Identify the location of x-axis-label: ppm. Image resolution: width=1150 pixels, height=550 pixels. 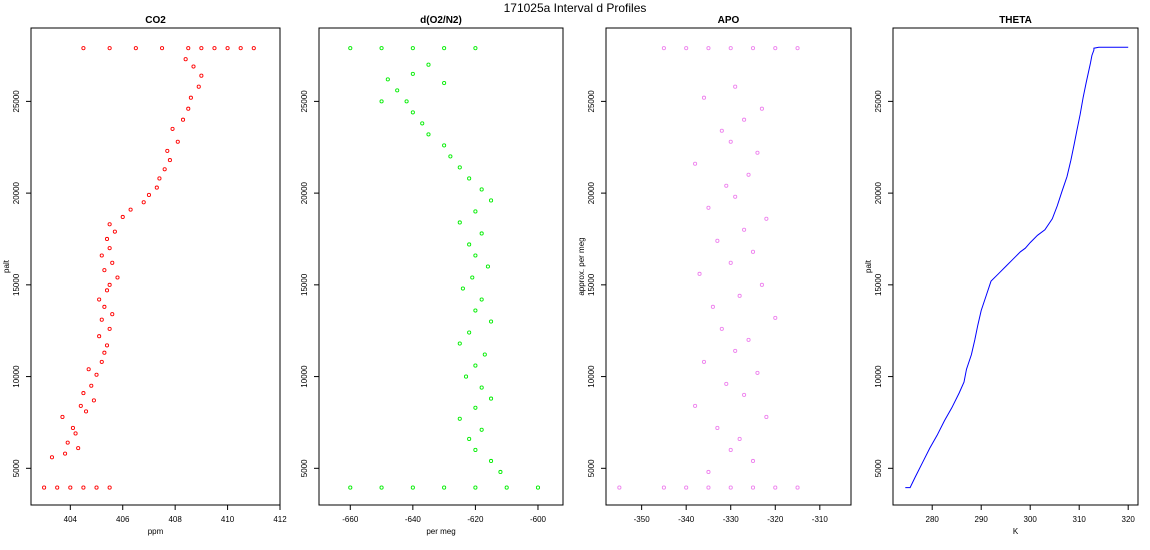
(156, 531).